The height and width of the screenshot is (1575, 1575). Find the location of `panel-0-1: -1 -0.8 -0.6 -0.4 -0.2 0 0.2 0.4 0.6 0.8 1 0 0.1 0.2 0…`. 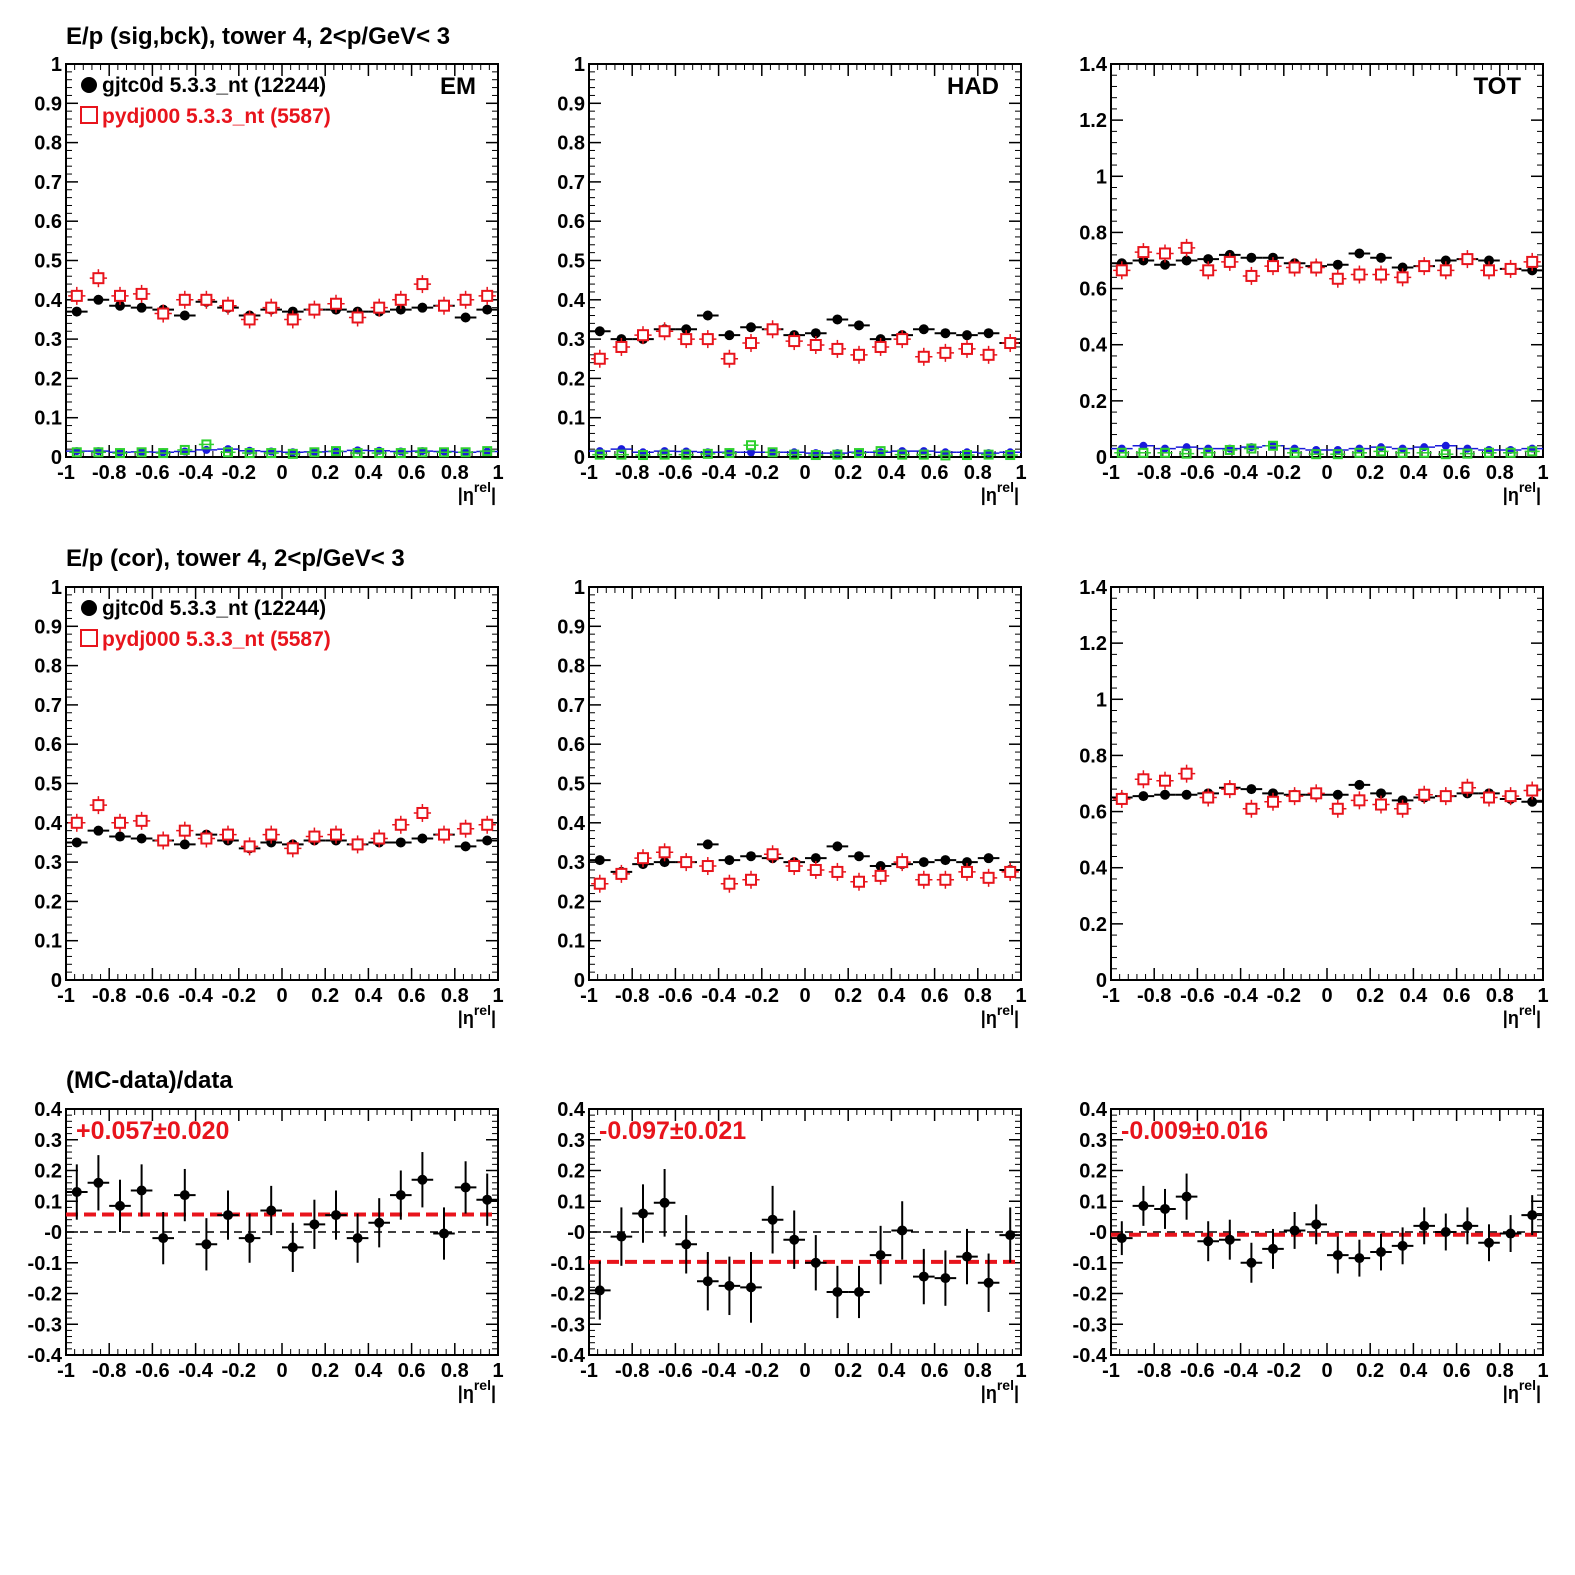

panel-0-1: -1 -0.8 -0.6 -0.4 -0.2 0 0.2 0.4 0.6 0.8 1 0 0.1 0.2 0… is located at coordinates (791, 279).